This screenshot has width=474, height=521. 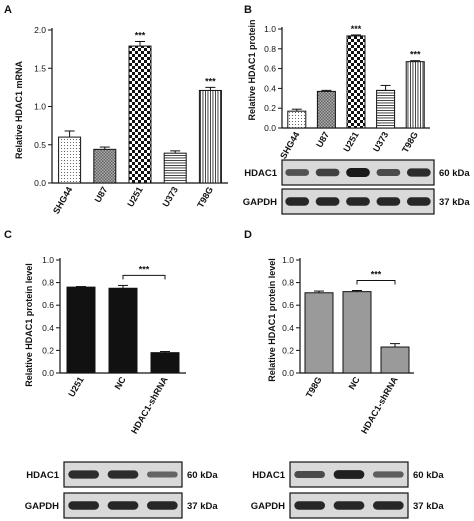 What do you see at coordinates (380, 142) in the screenshot?
I see `category-label: U373` at bounding box center [380, 142].